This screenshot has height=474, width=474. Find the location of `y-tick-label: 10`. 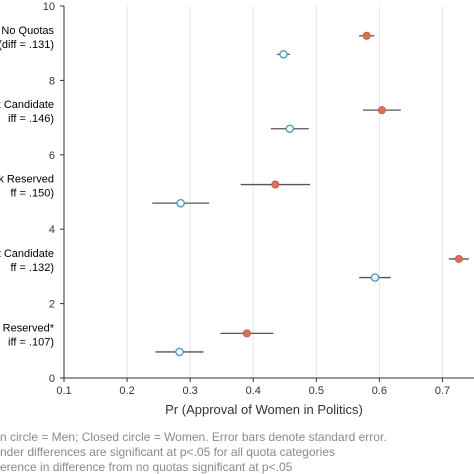

y-tick-label: 10 is located at coordinates (49, 7).